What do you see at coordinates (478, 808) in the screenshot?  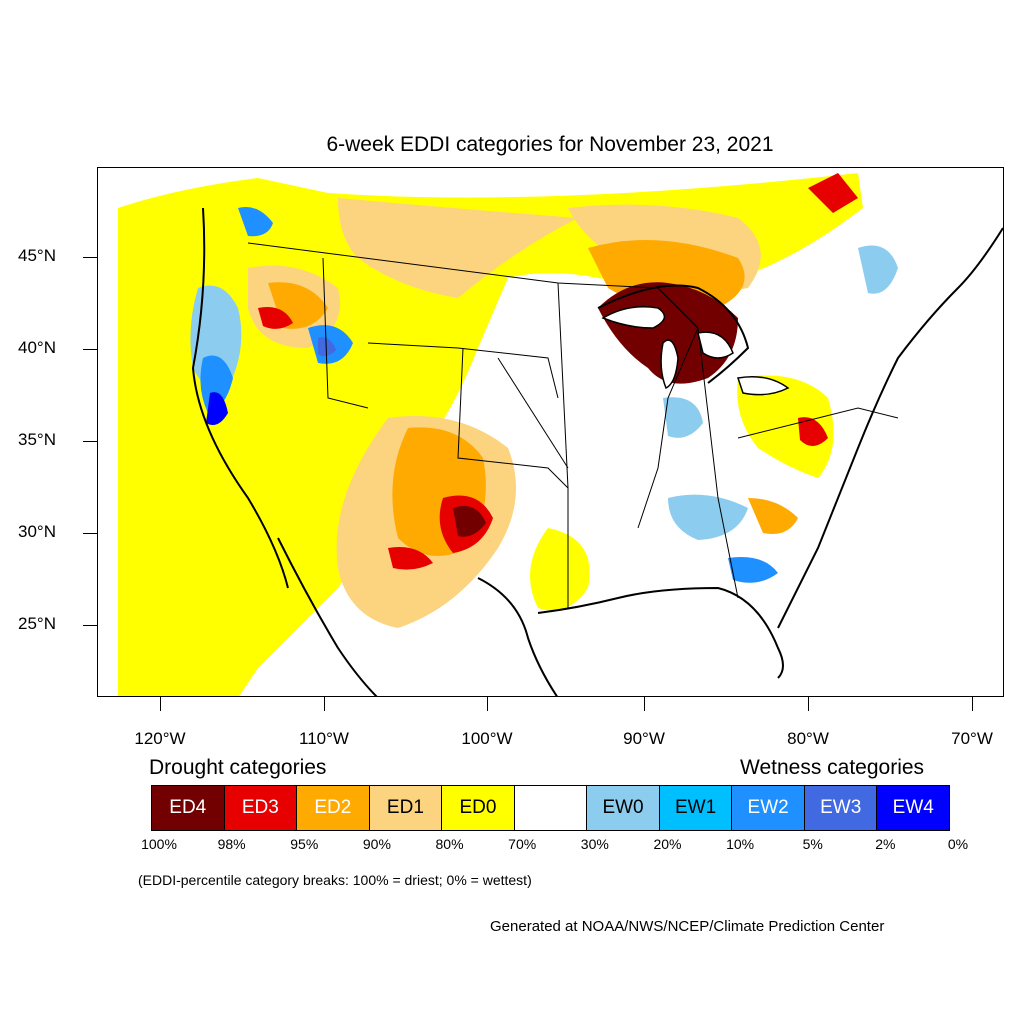 I see `legend-box-ed0: ED0` at bounding box center [478, 808].